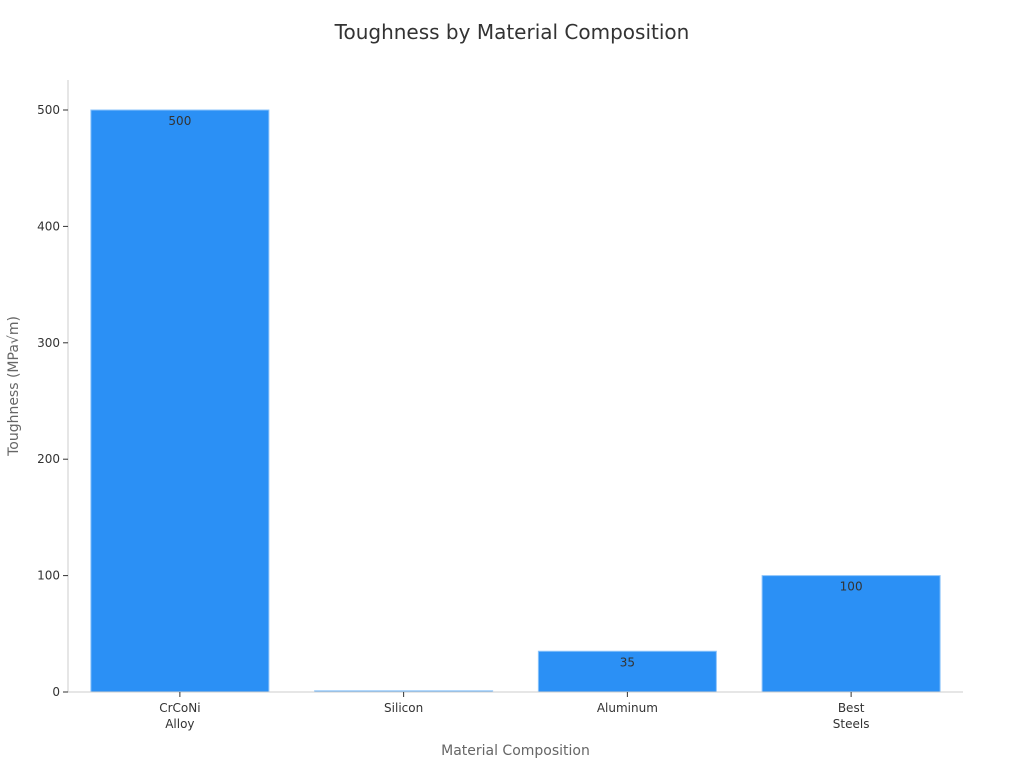  Describe the element at coordinates (48, 459) in the screenshot. I see `y-tick-label: 200` at that location.